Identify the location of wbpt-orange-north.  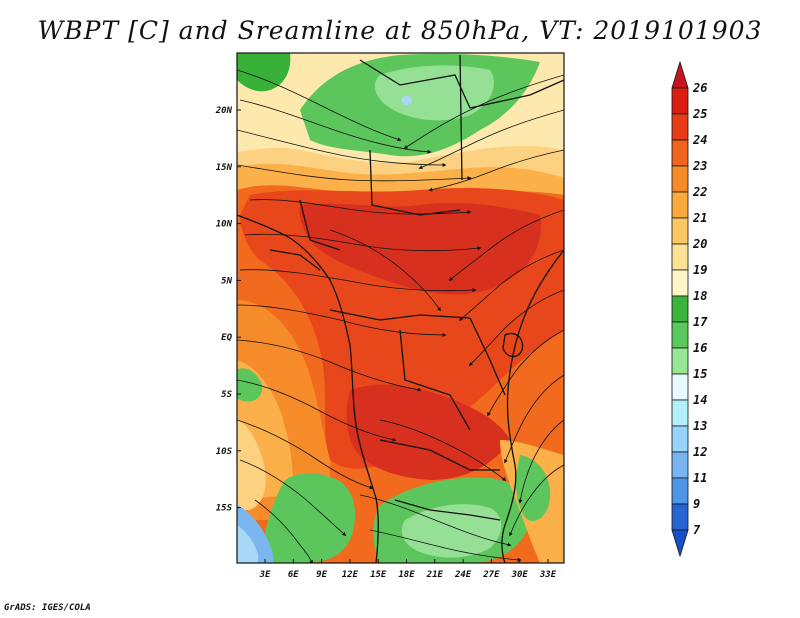
(400, 179).